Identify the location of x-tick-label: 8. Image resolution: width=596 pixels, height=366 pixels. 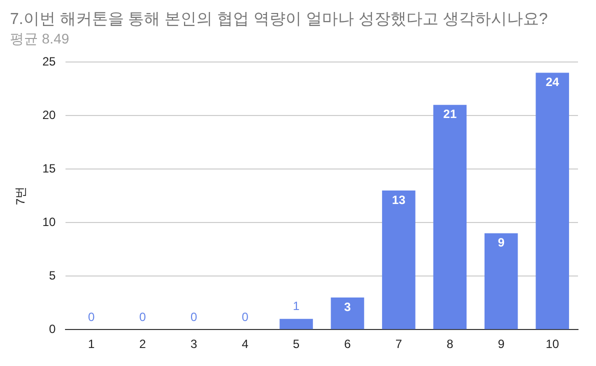
(450, 344).